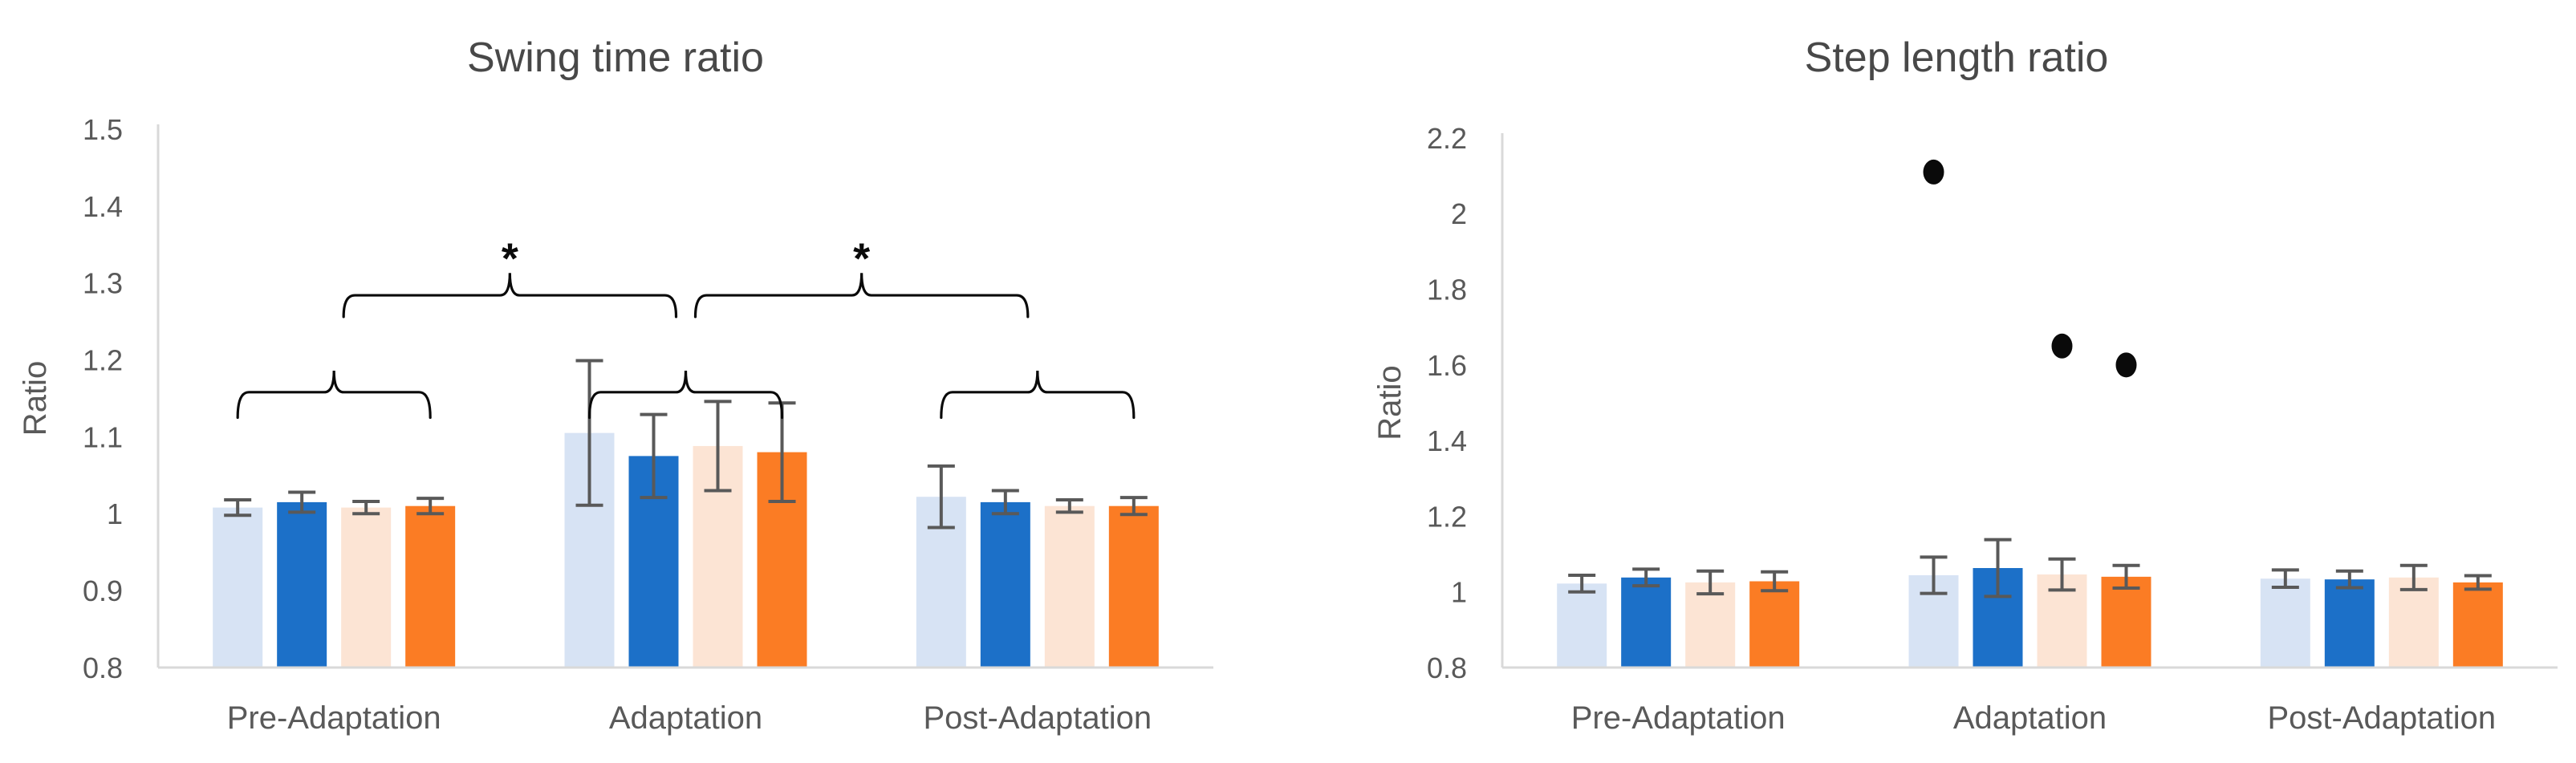 The height and width of the screenshot is (763, 2576). Describe the element at coordinates (2285, 623) in the screenshot. I see `bar-light-blue-Post-Adaptation` at that location.